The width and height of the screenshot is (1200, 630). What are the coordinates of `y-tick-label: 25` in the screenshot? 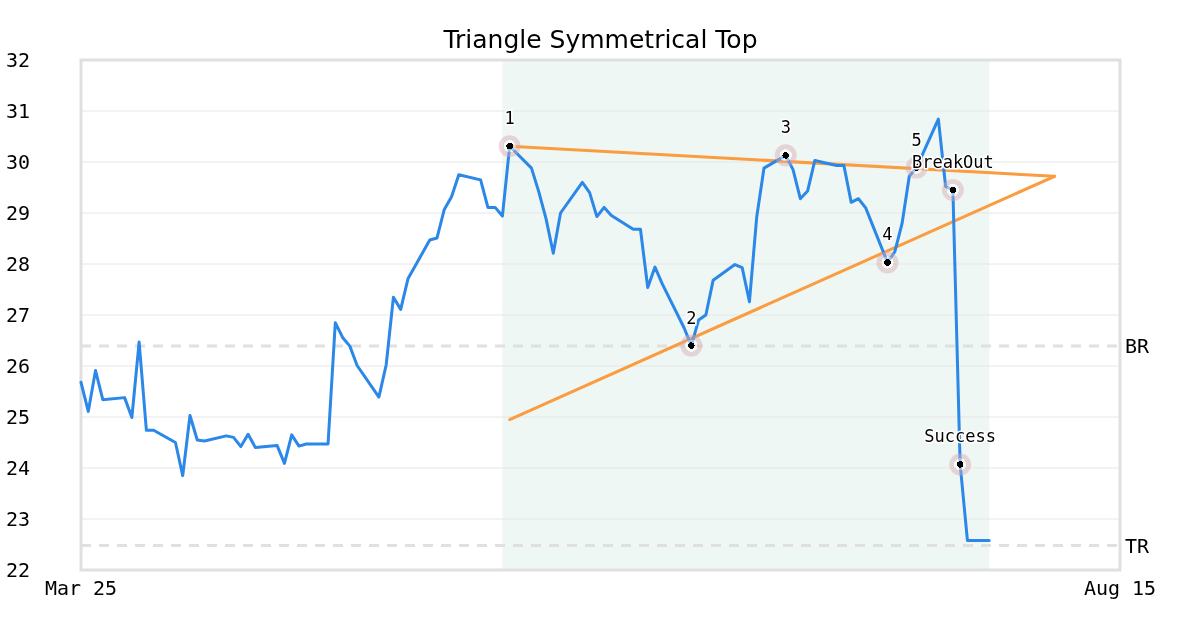 It's located at (18, 417).